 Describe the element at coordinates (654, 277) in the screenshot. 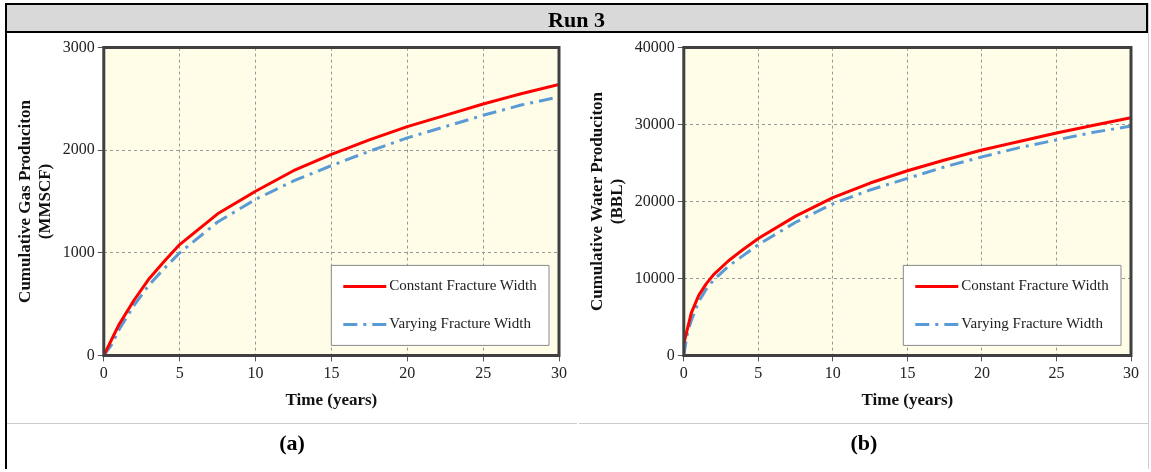

I see `y-tick-label: 10000` at that location.